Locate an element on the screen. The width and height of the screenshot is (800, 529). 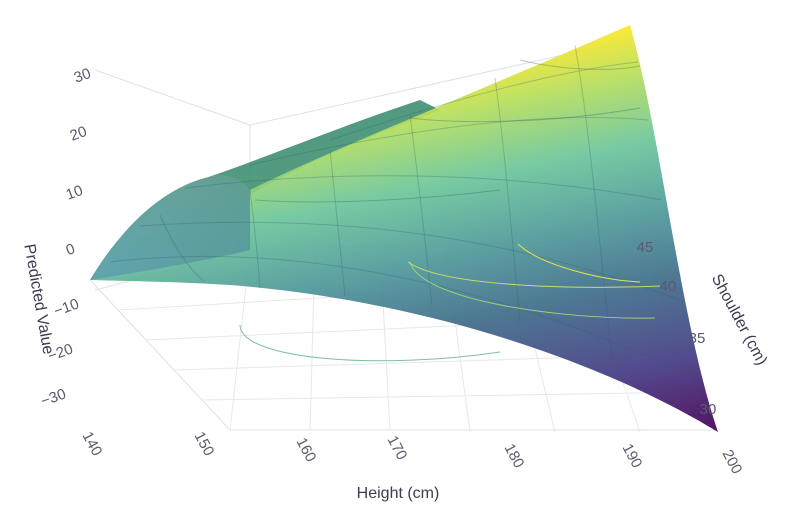
y-tick-label: 30 is located at coordinates (708, 409).